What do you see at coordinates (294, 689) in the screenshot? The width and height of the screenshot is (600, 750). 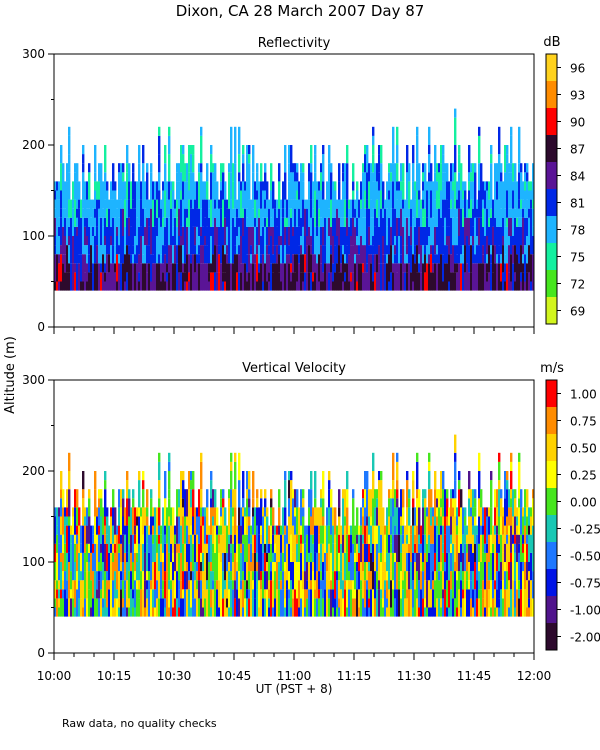 I see `x-axis-label: UT (PST + 8)` at bounding box center [294, 689].